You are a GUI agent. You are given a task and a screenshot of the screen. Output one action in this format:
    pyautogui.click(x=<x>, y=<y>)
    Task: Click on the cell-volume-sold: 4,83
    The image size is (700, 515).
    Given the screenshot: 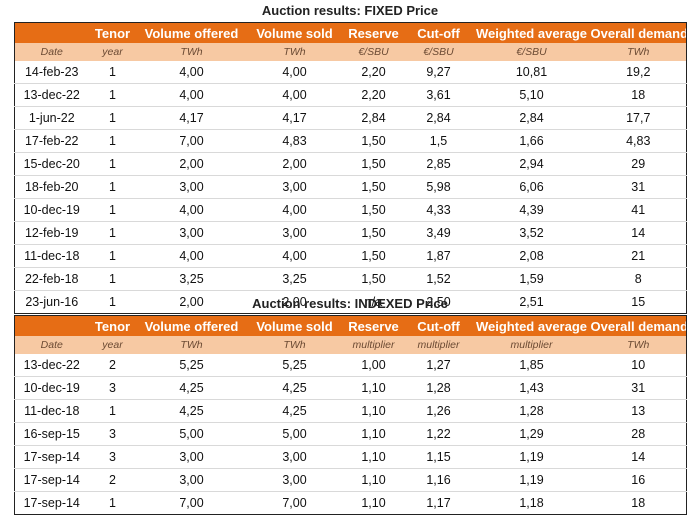 What is the action you would take?
    pyautogui.click(x=294, y=141)
    